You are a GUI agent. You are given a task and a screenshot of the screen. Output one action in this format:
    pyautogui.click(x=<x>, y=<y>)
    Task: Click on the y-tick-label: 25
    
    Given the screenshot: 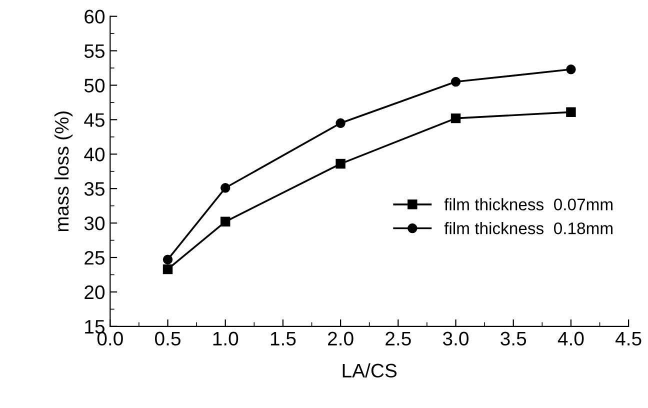 What is the action you would take?
    pyautogui.click(x=94, y=257)
    